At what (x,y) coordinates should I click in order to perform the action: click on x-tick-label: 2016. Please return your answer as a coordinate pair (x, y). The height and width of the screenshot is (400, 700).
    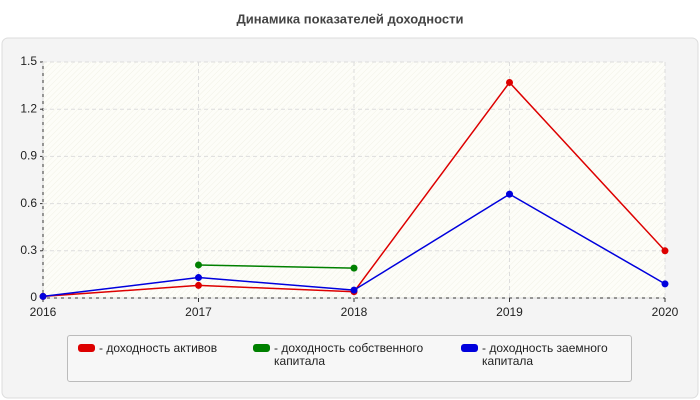
    Looking at the image, I should click on (43, 312).